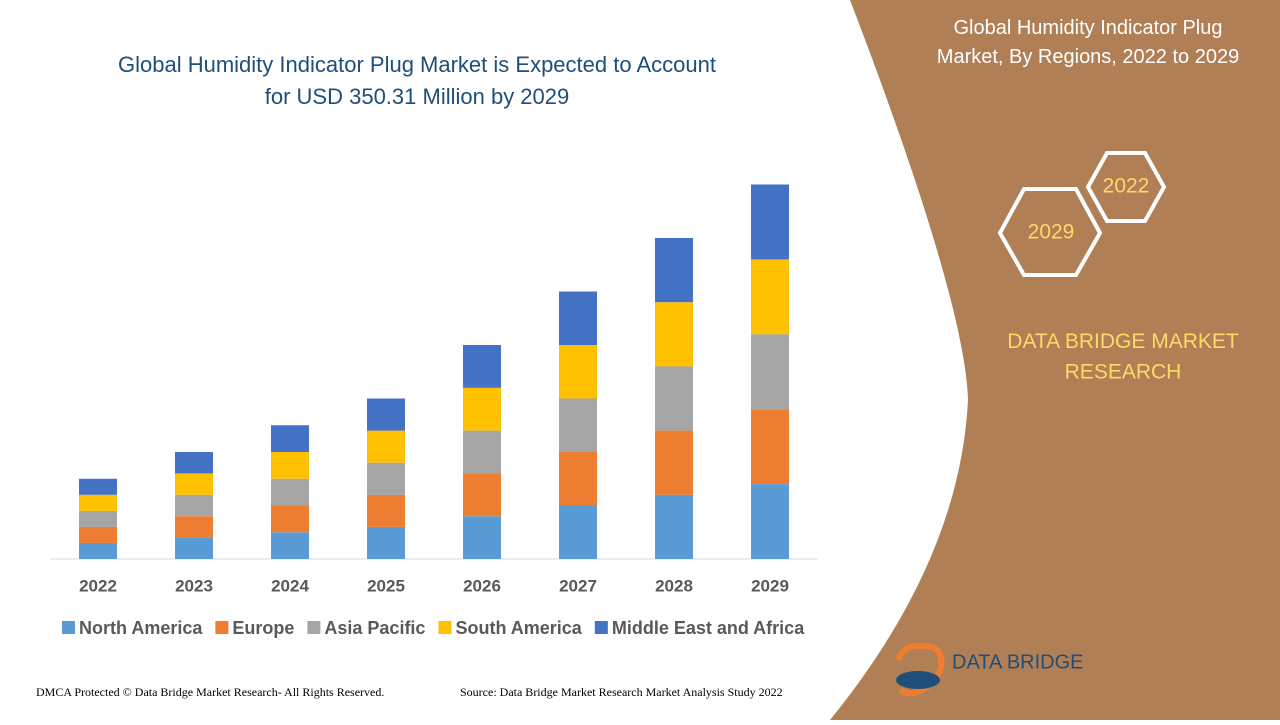 The image size is (1280, 725). I want to click on legend-label: South America, so click(518, 628).